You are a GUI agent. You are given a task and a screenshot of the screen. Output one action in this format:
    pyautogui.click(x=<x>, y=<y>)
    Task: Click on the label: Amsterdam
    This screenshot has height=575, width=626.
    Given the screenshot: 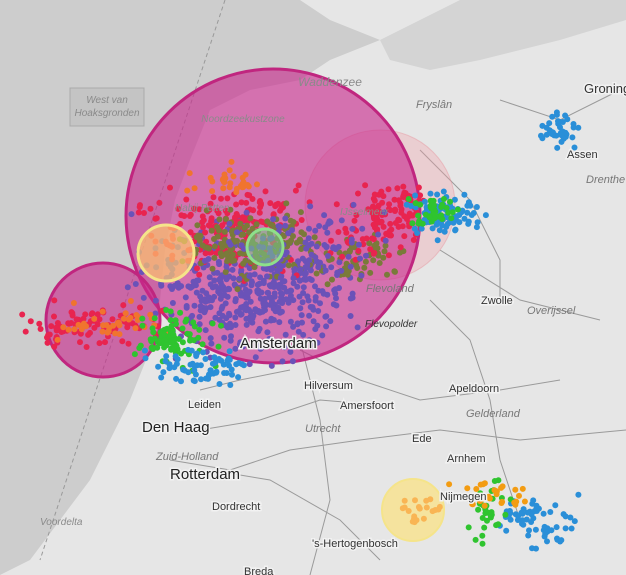 What is the action you would take?
    pyautogui.click(x=278, y=343)
    